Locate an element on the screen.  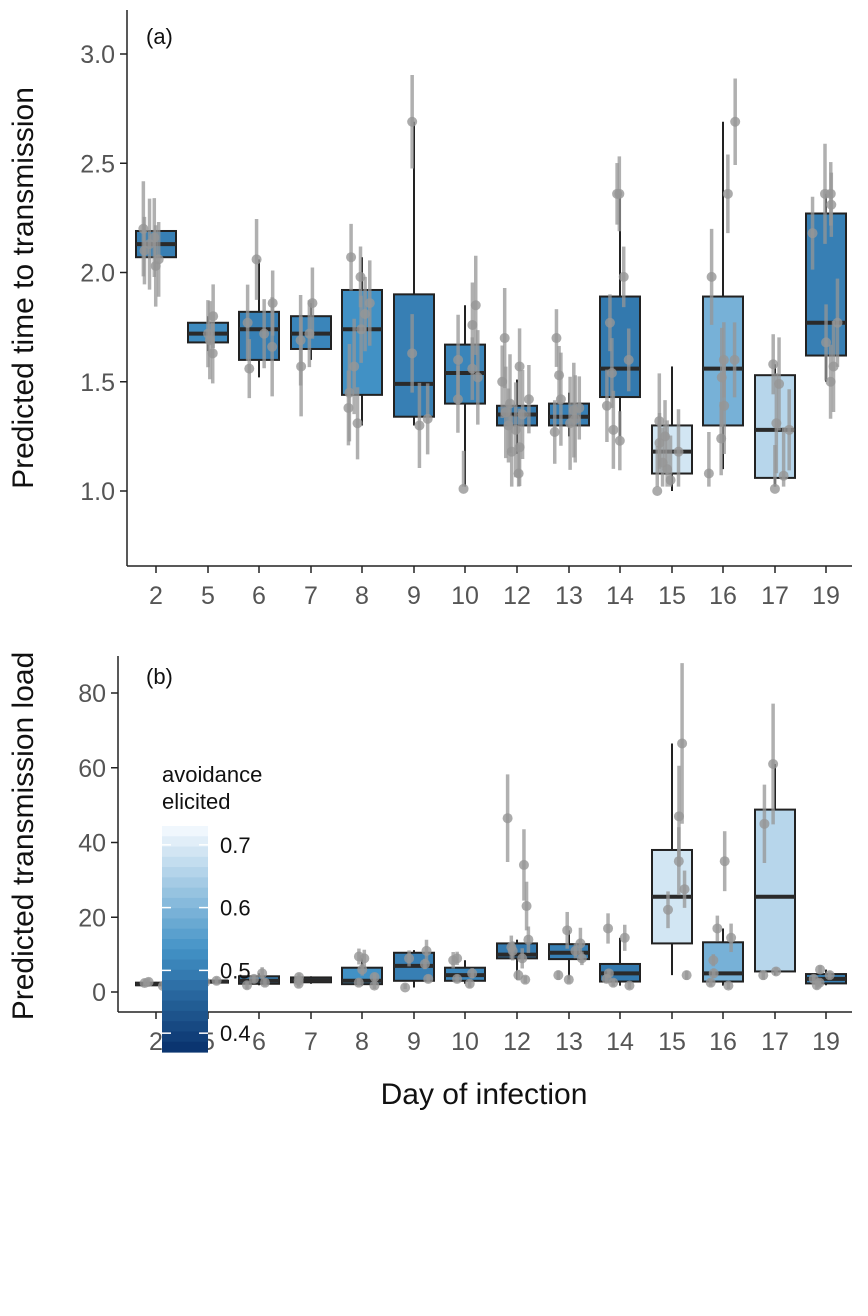
a-x-tick-label: 16 is located at coordinates (723, 596).